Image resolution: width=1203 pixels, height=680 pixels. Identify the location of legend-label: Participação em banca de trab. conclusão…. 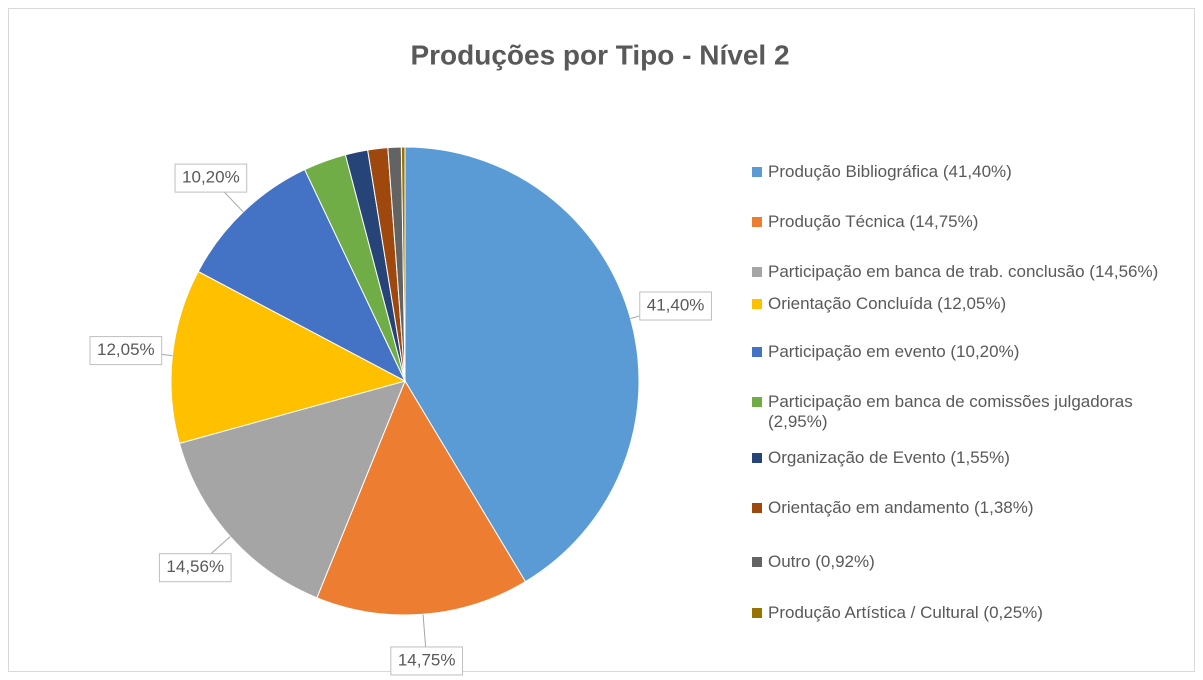
(963, 271).